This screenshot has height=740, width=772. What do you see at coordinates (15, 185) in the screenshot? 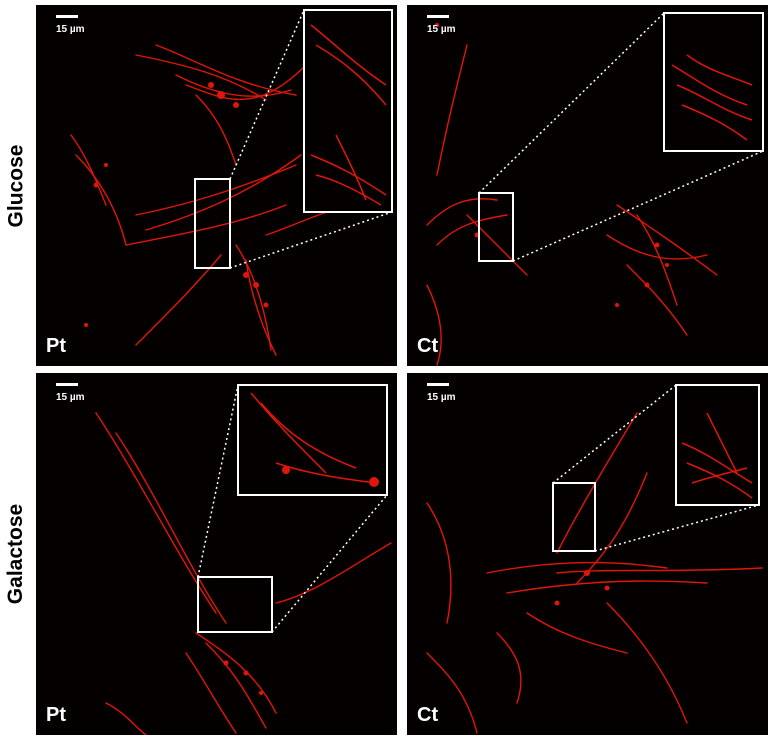
I see `row-label-glucose: Glucose` at bounding box center [15, 185].